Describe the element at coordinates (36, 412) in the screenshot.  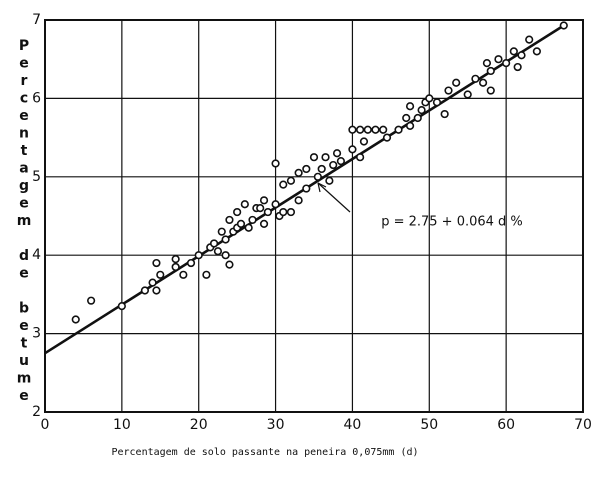
I see `y-tick-label: 2` at that location.